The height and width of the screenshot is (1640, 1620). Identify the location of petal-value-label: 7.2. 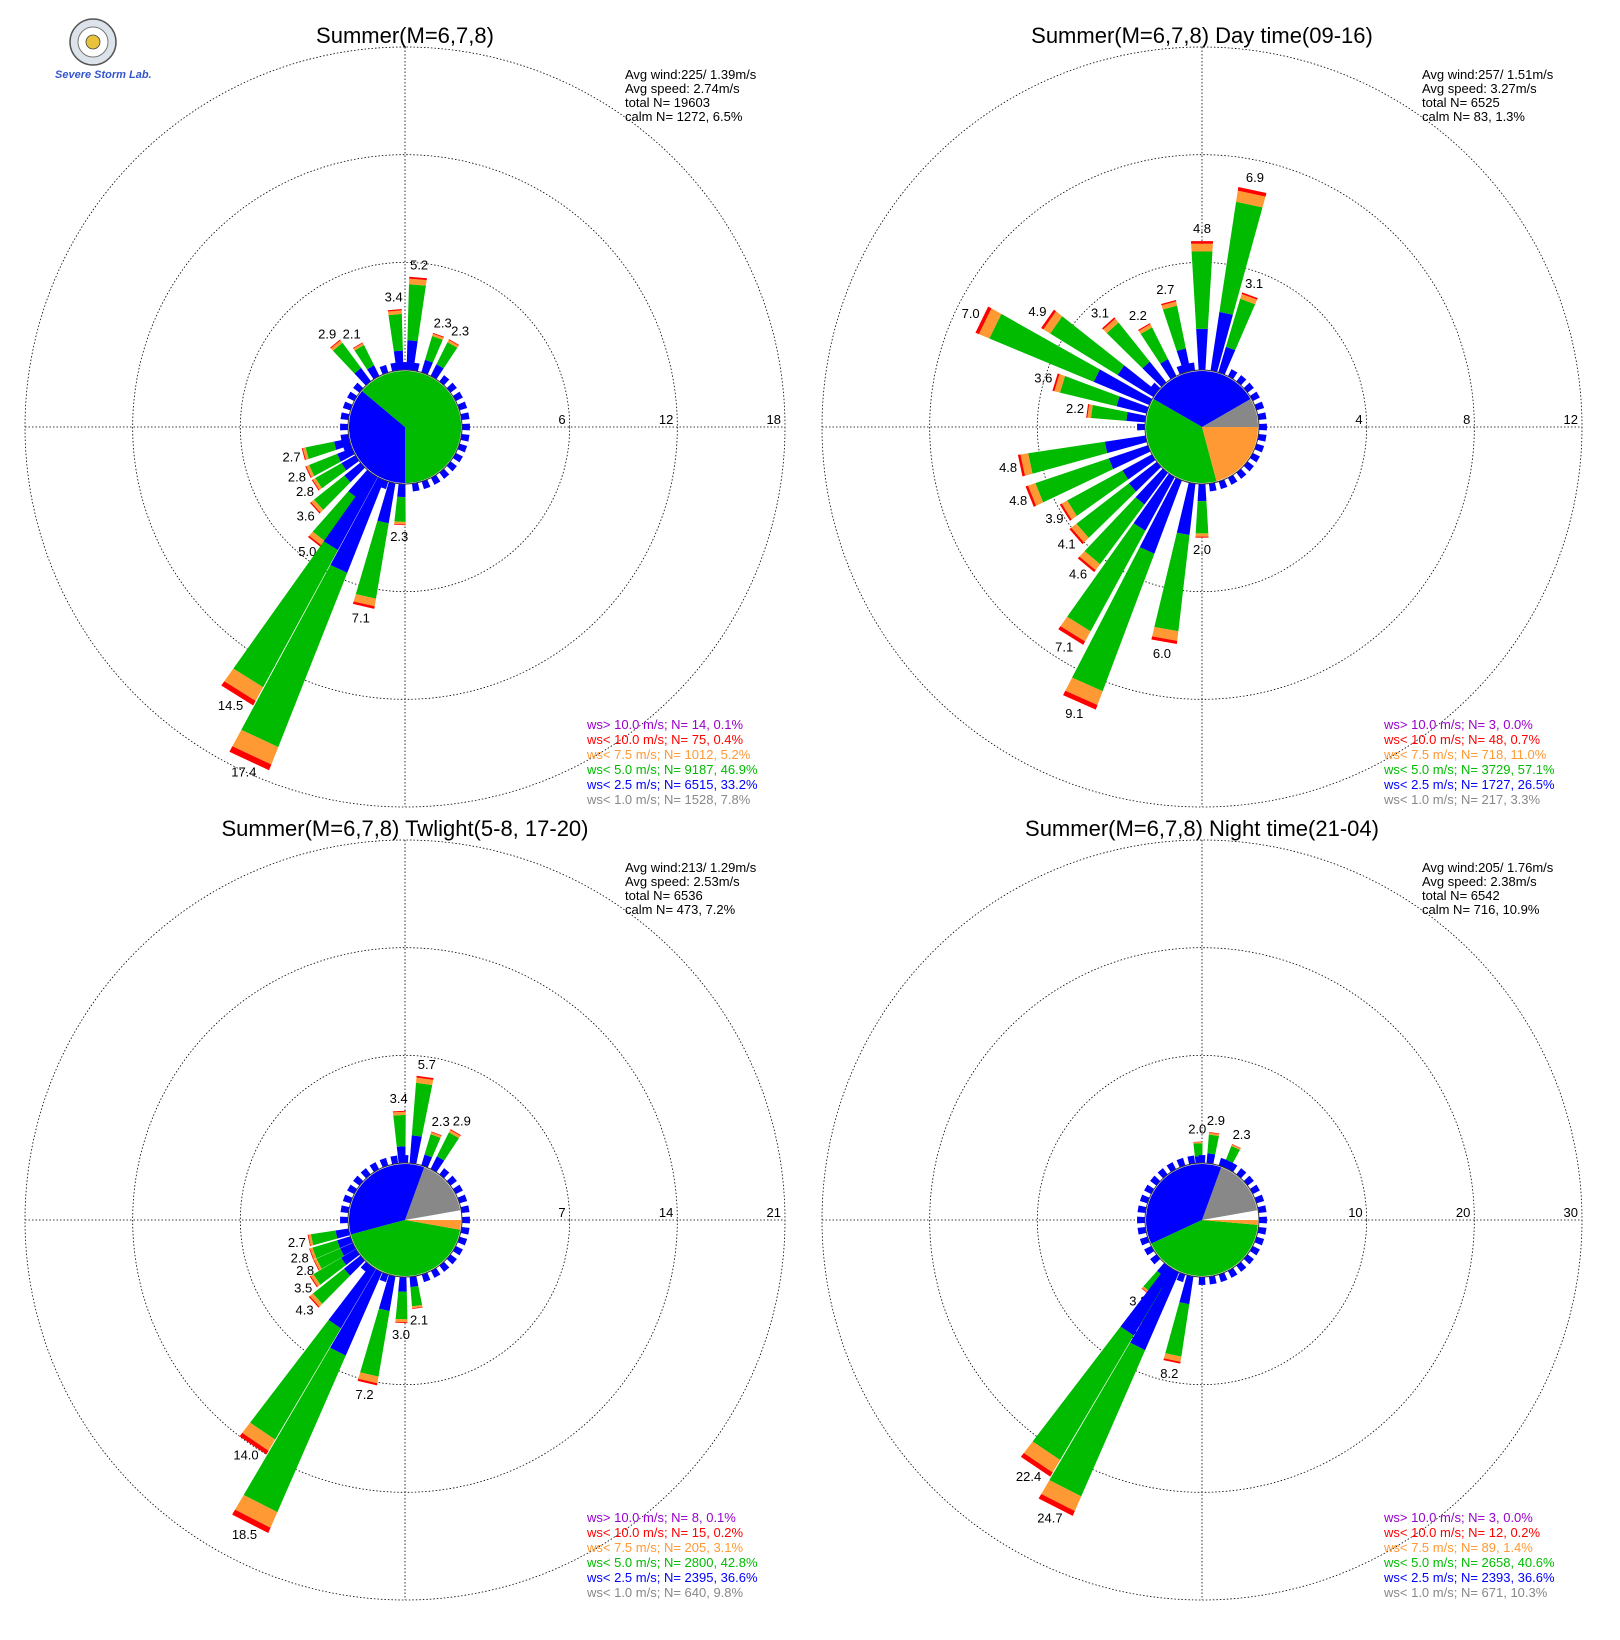
(365, 1394).